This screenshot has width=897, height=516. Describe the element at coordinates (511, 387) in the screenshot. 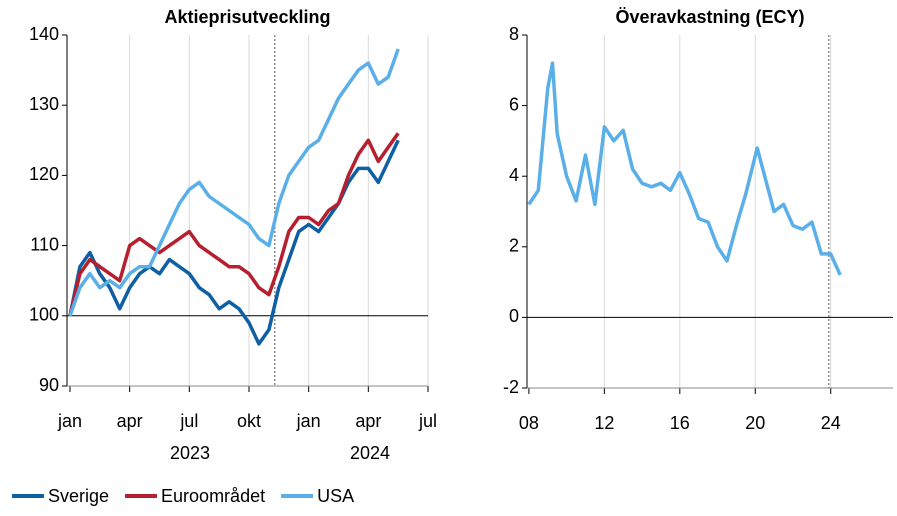

I see `y-tick-label: -2` at that location.